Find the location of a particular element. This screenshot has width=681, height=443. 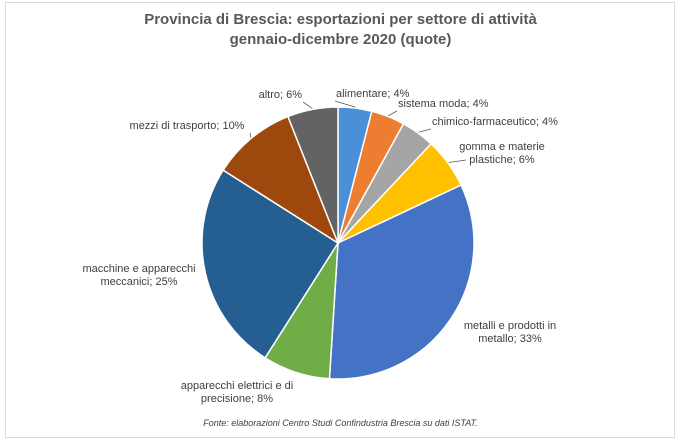

chart-subtitle: gennaio-dicembre 2020 (quote) is located at coordinates (340, 39).